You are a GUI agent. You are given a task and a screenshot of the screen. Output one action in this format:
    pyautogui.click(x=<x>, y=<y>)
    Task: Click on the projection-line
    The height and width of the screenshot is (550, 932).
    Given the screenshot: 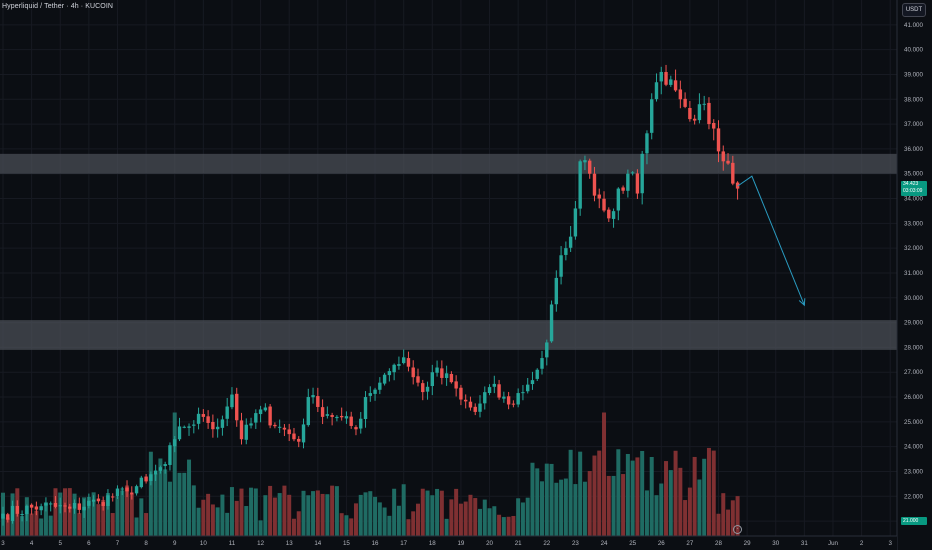 What is the action you would take?
    pyautogui.click(x=771, y=240)
    